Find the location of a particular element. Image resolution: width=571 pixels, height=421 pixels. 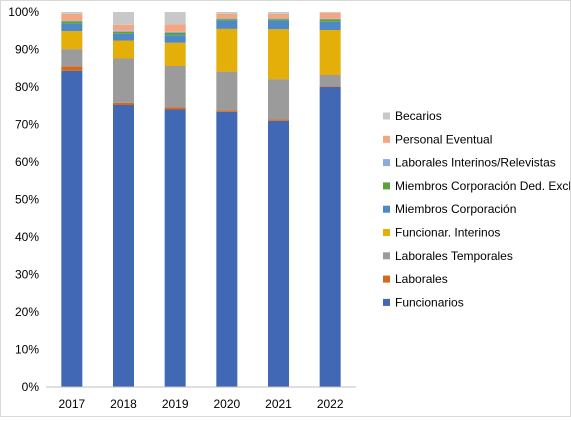

x-tick-label: 2018 is located at coordinates (123, 404).